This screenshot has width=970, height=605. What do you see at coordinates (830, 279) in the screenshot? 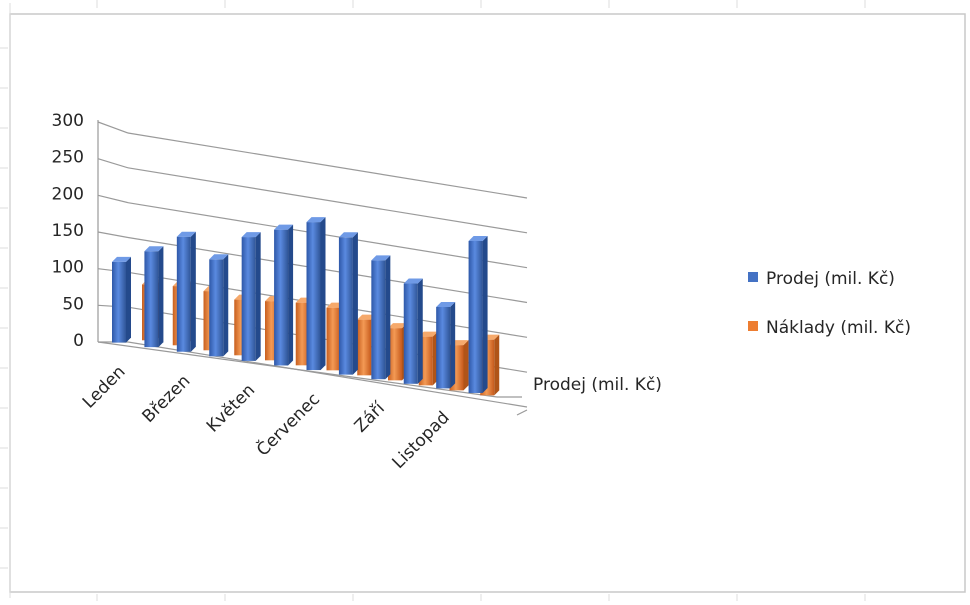
I see `legend-label-prodej: Prodej (mil. Kč)` at bounding box center [830, 279].